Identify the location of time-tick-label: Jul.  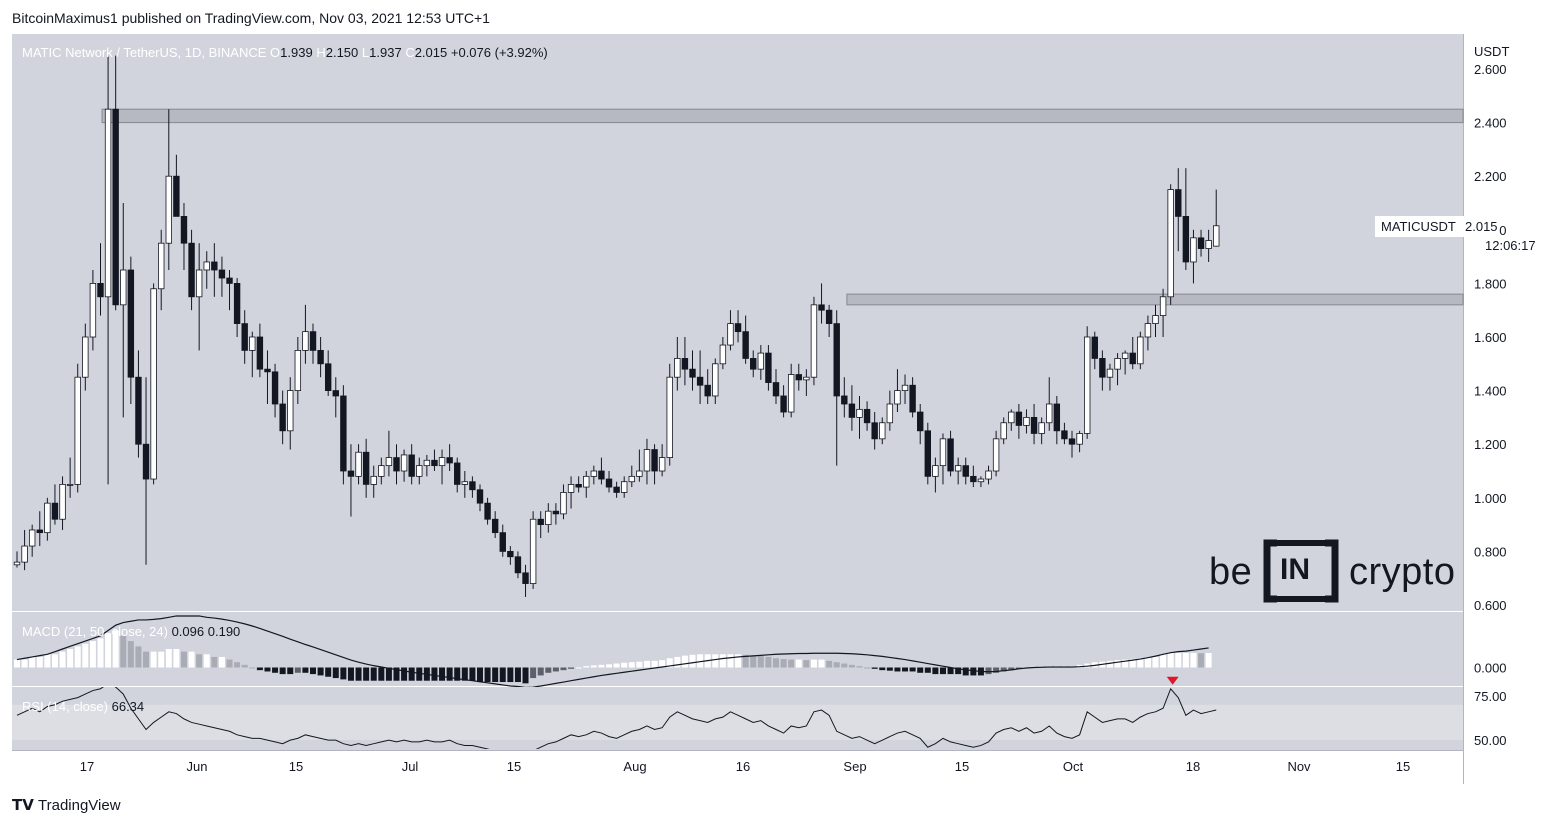
(410, 766).